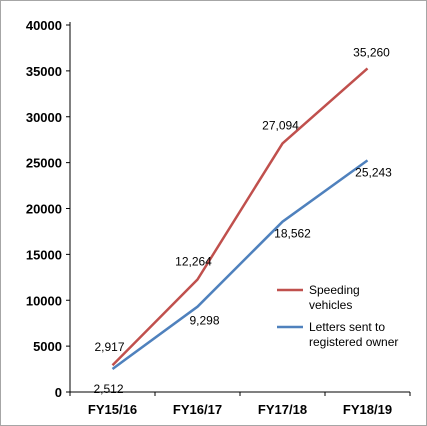 The height and width of the screenshot is (426, 427). I want to click on y-tick-label: 0, so click(58, 392).